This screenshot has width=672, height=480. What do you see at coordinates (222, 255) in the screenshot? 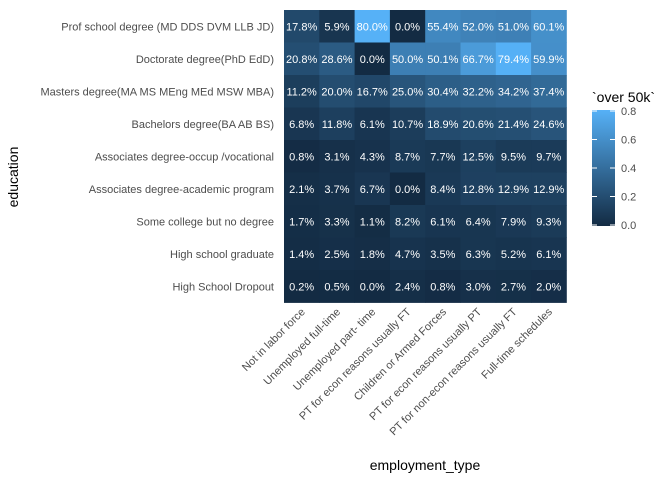
I see `y-tick-label: High school graduate` at bounding box center [222, 255].